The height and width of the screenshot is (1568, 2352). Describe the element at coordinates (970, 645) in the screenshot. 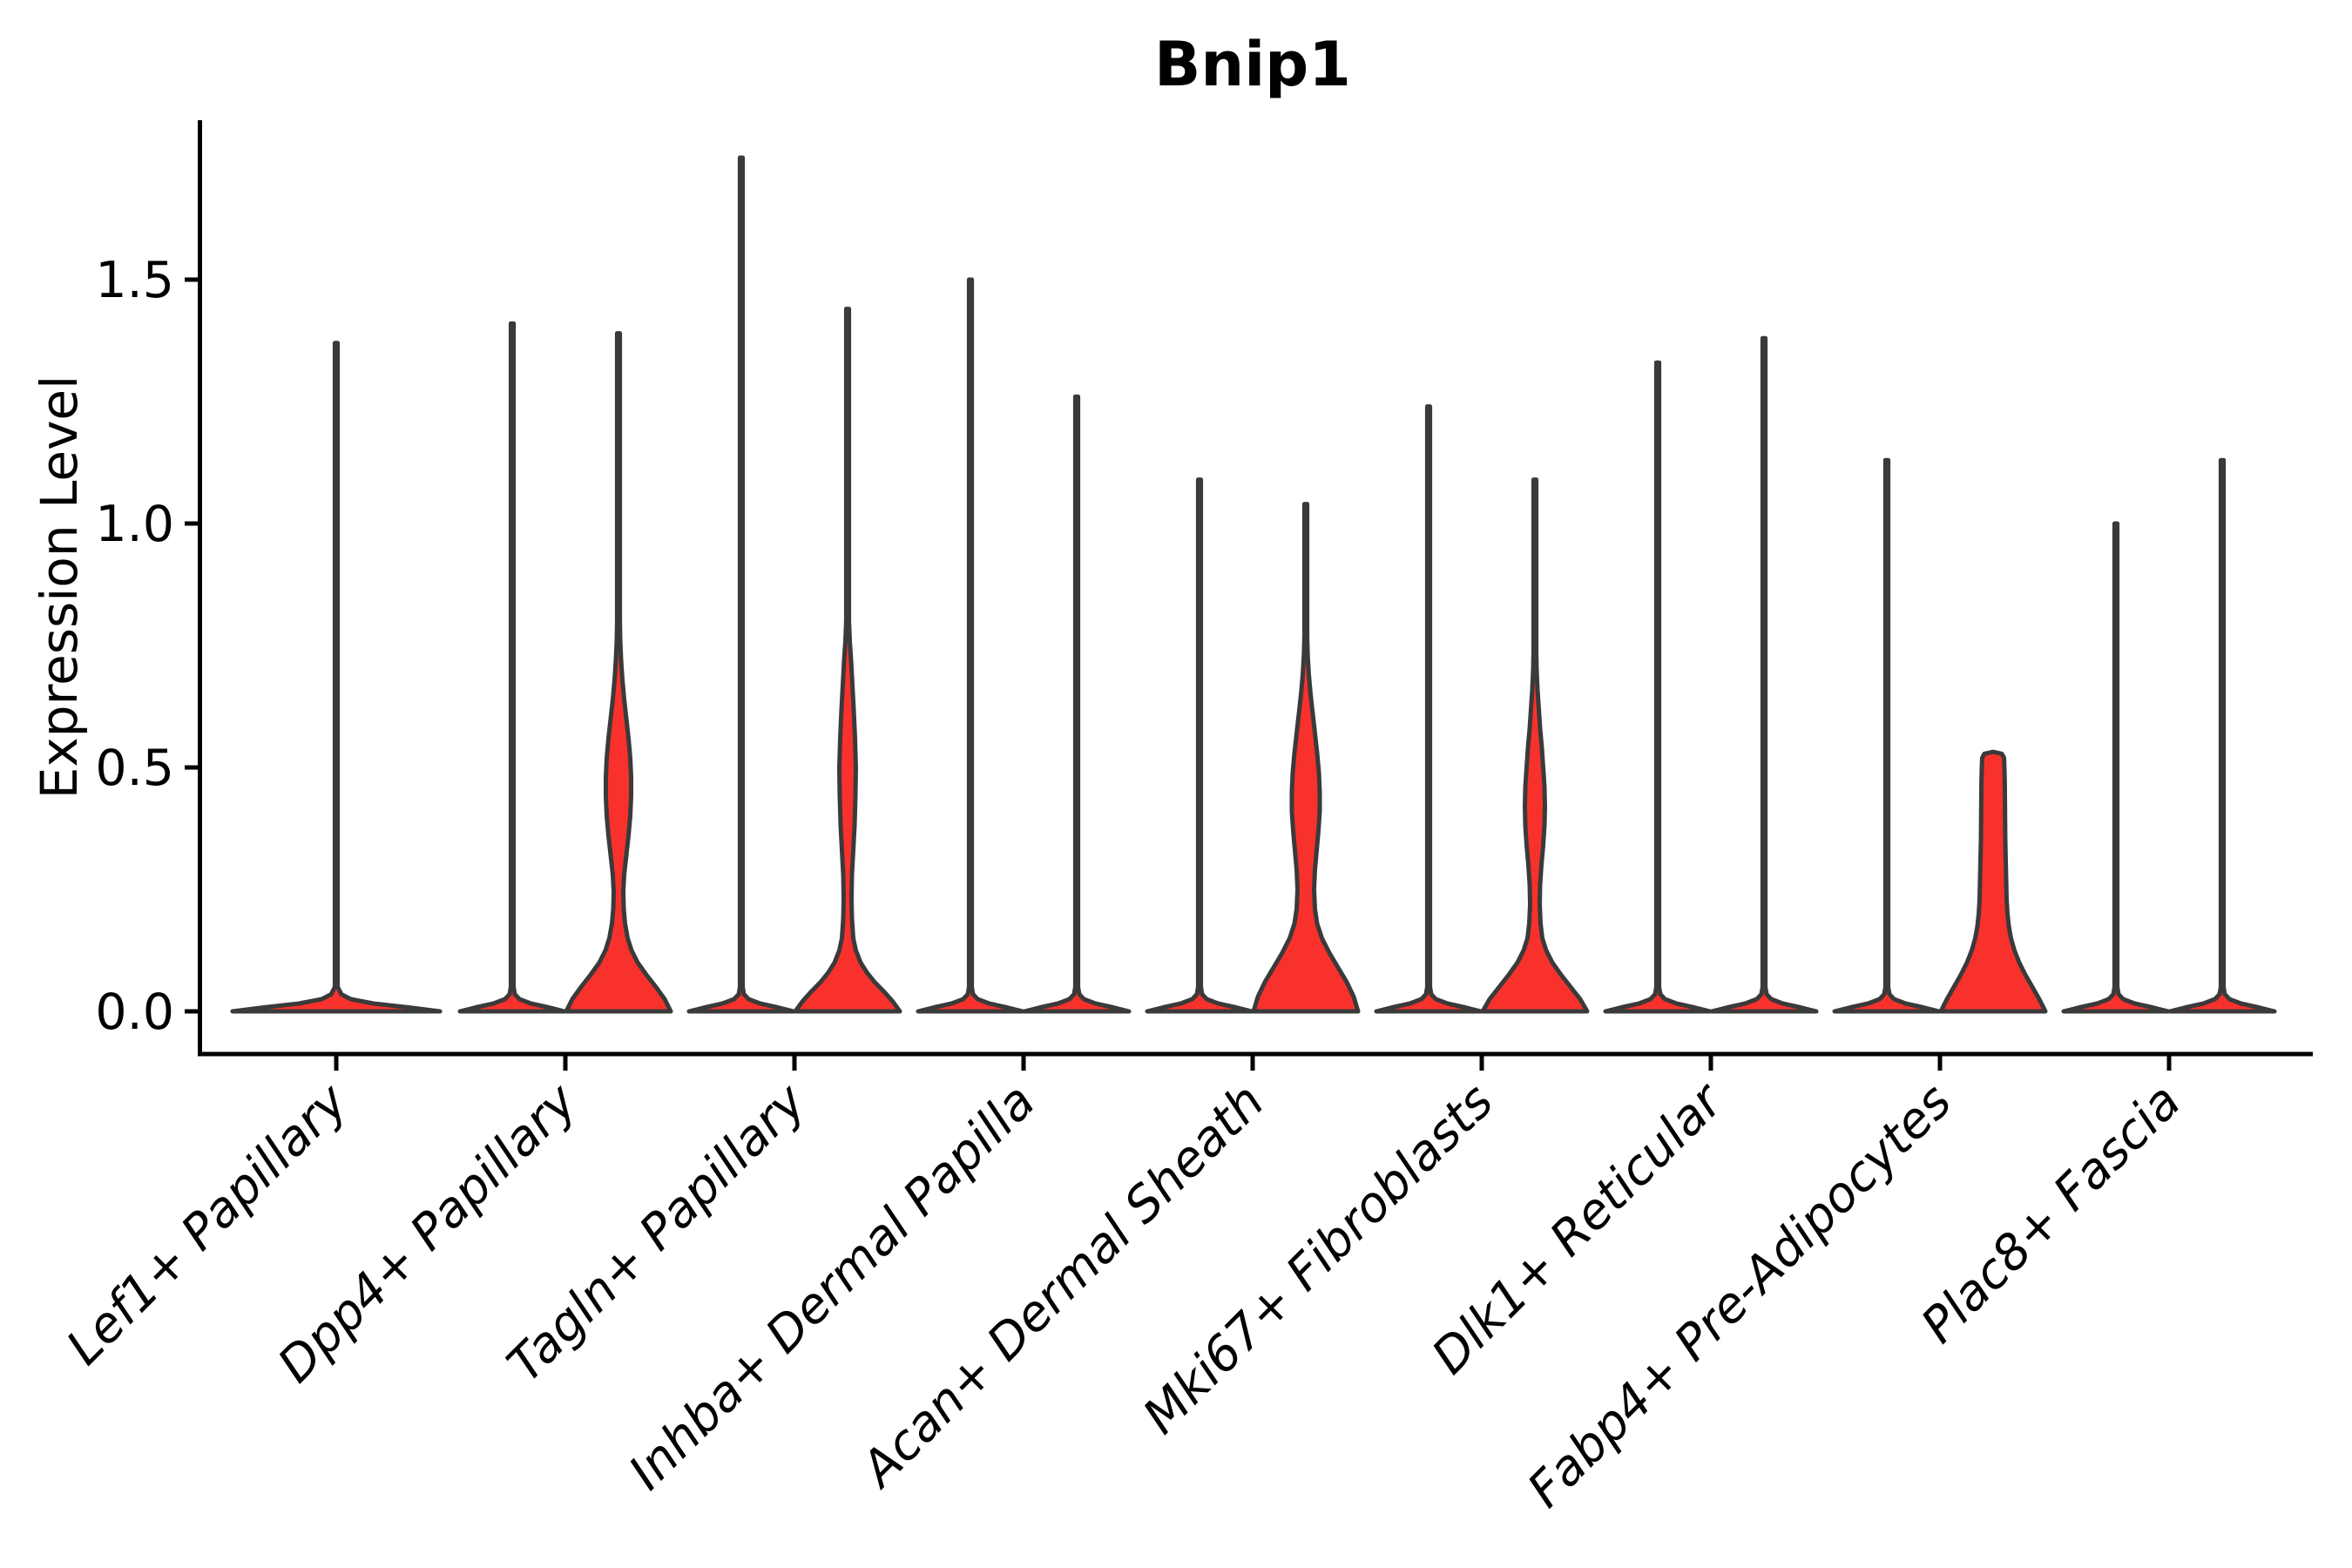

I see `violin-inhba-dermal-papilla-left` at that location.